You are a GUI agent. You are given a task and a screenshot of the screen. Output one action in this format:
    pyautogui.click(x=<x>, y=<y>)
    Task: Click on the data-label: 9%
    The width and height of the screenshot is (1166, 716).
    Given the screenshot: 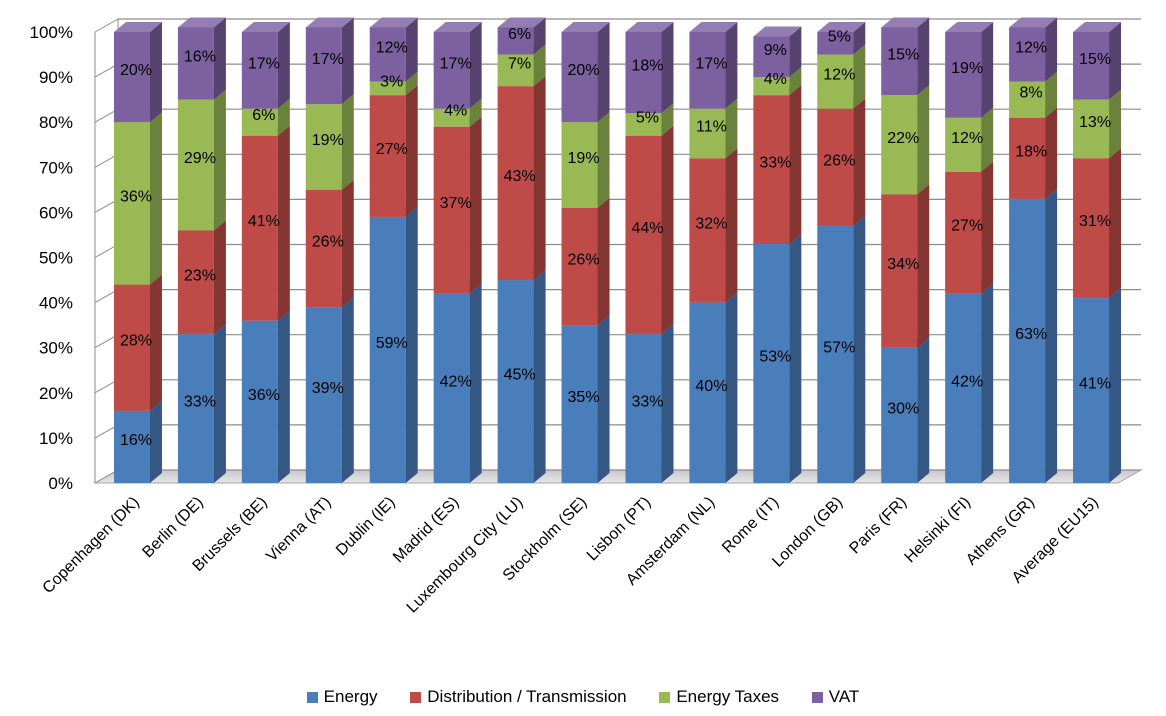 What is the action you would take?
    pyautogui.click(x=775, y=50)
    